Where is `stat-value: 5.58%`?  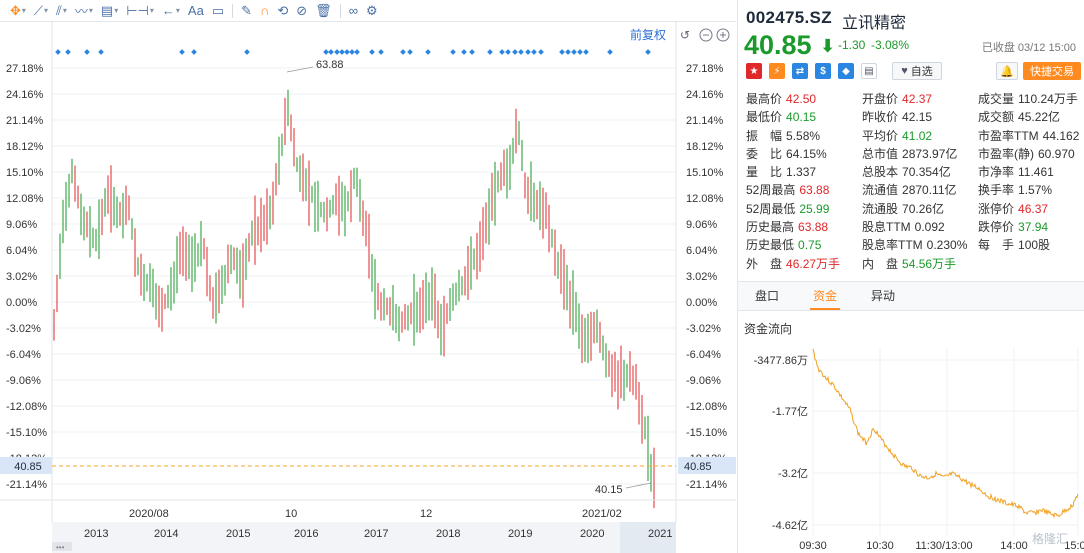 stat-value: 5.58% is located at coordinates (803, 135).